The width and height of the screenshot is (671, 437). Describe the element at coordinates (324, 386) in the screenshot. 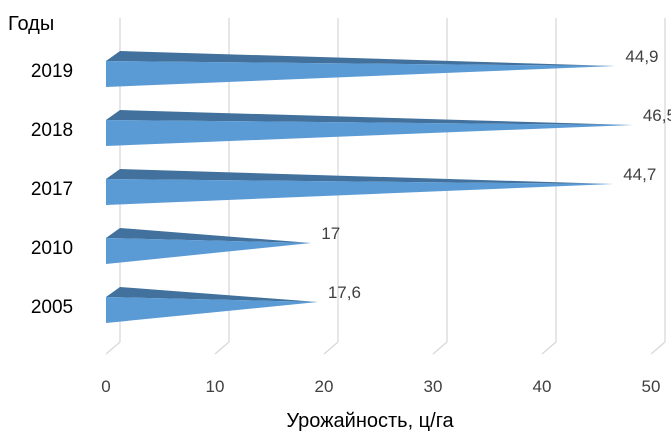

I see `x-tick-label: 20` at that location.